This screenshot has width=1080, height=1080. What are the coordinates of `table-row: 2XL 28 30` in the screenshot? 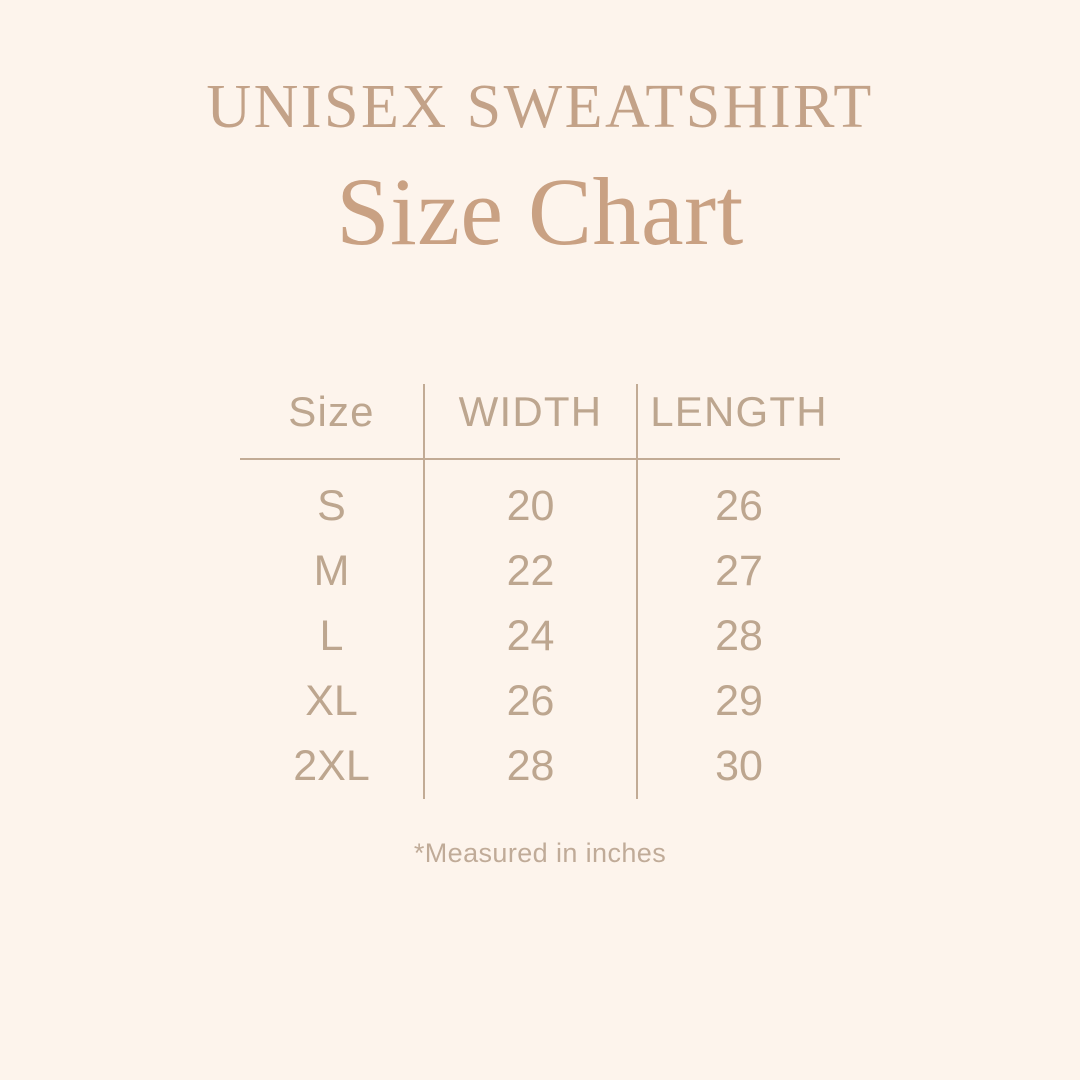 It's located at (540, 766).